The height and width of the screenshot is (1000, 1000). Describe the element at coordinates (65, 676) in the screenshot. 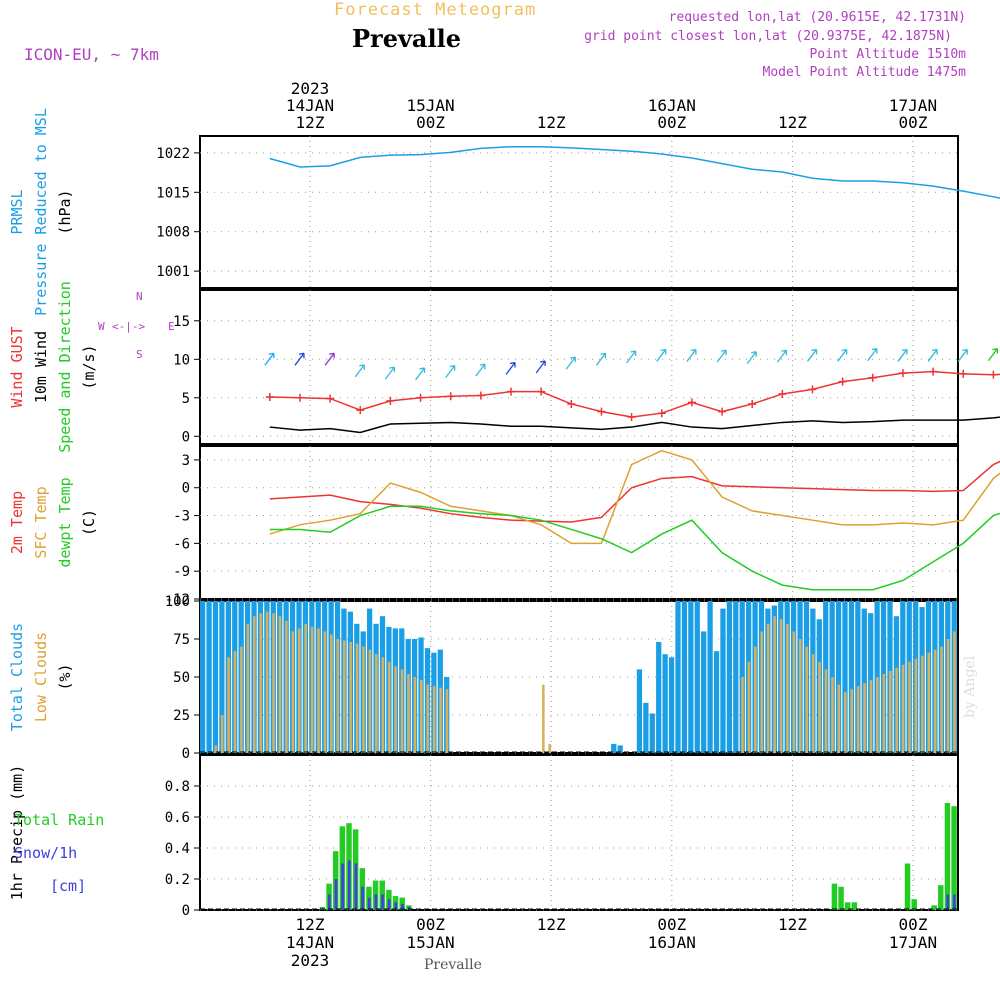

I see `y-axis-label: (%)` at that location.